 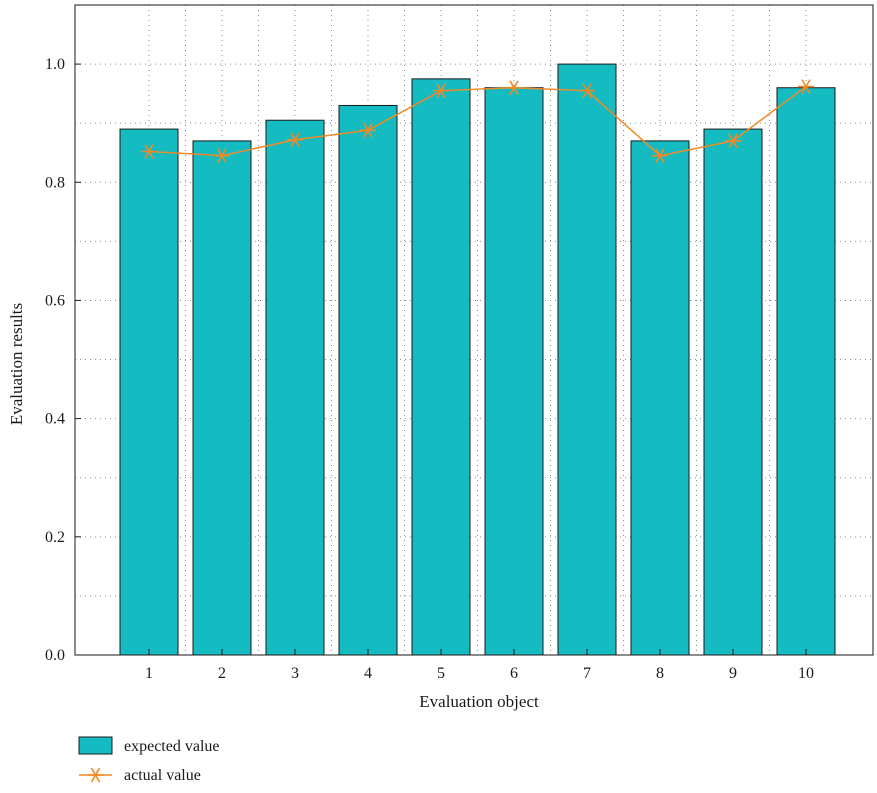 What do you see at coordinates (479, 665) in the screenshot?
I see `x-axis: 1 2 3 4 5 6 7 8 9 10` at bounding box center [479, 665].